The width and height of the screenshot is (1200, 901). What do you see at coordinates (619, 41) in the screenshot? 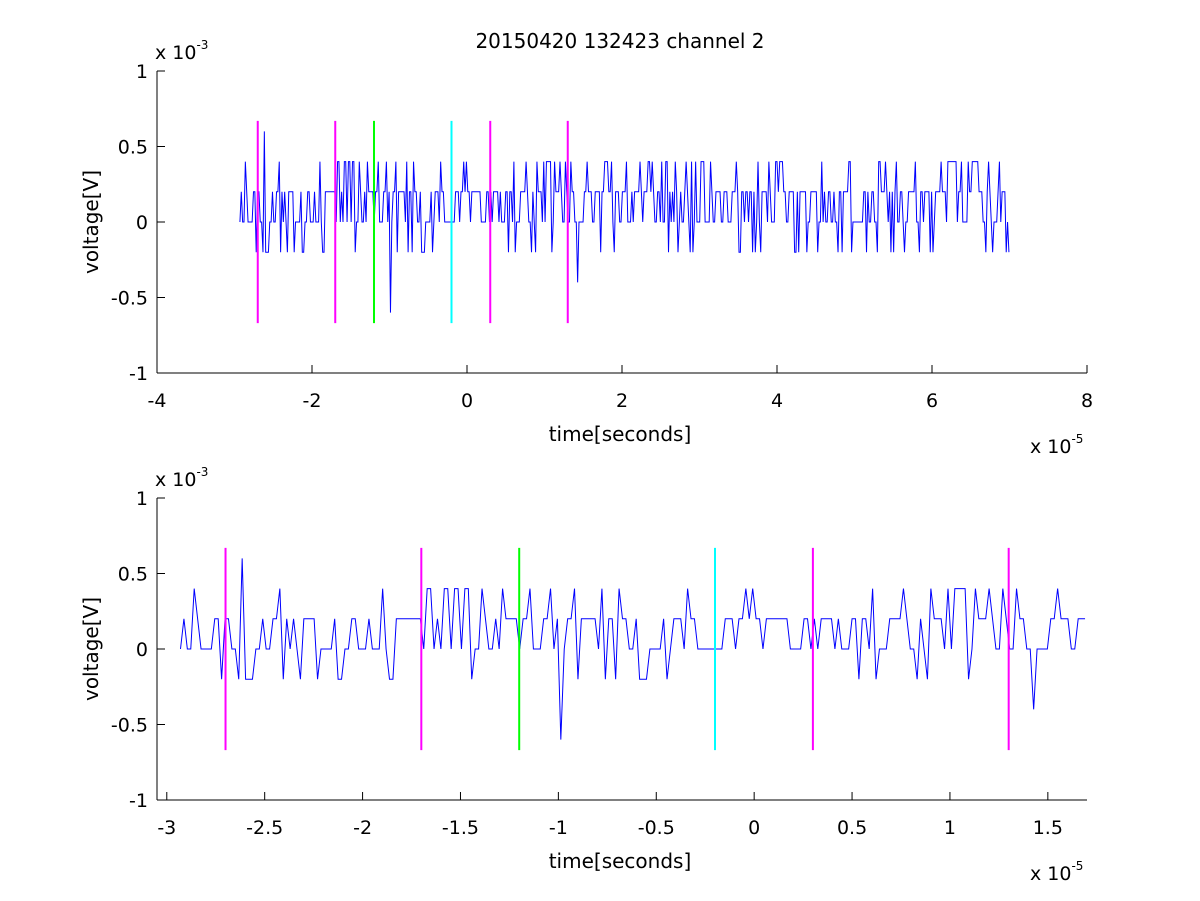
I see `chart-title: 20150420 132423 channel 2` at bounding box center [619, 41].